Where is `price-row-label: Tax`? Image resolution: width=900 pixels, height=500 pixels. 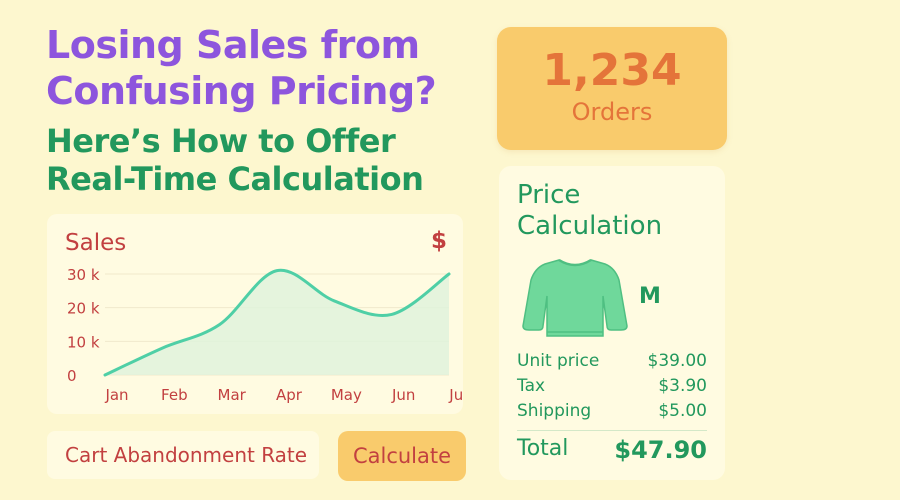
price-row-label: Tax is located at coordinates (531, 386).